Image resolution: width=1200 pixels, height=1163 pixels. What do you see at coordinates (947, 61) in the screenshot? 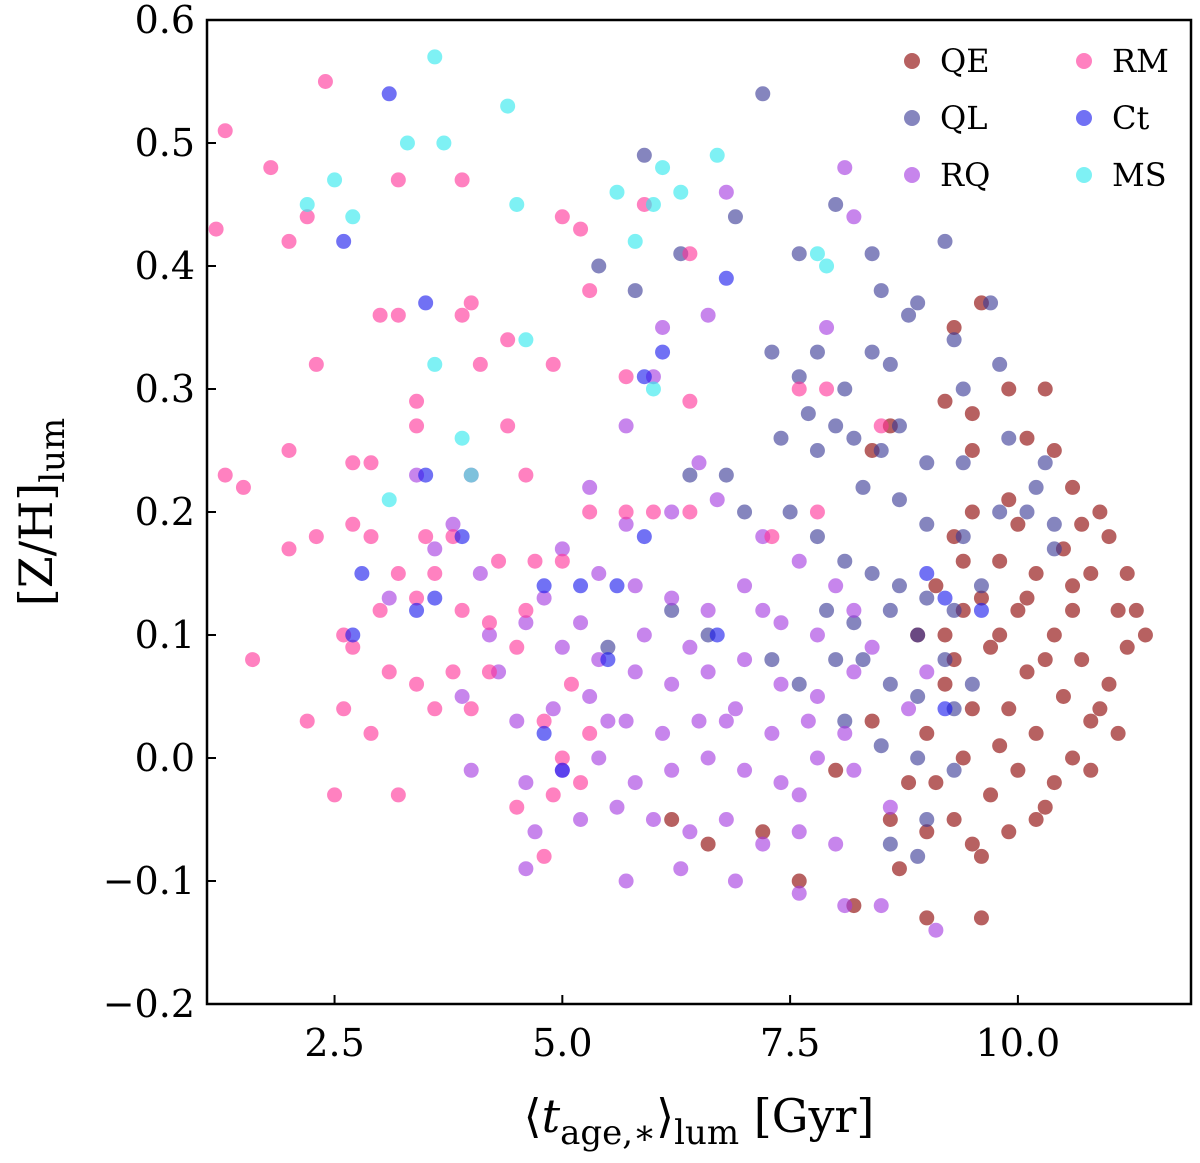
I see `legend-item-qe: QE` at bounding box center [947, 61].